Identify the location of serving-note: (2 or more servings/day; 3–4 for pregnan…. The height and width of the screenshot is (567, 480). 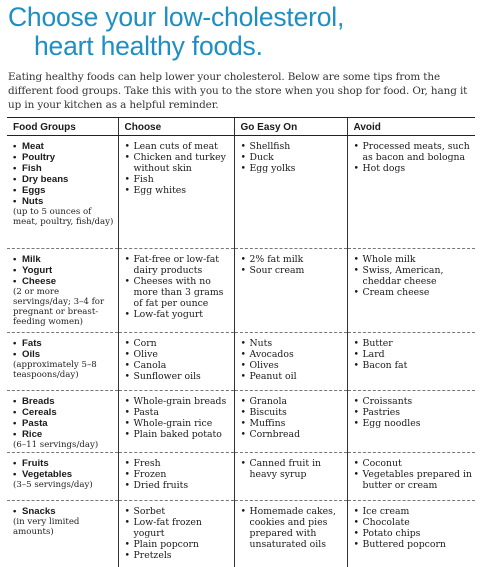
(59, 307).